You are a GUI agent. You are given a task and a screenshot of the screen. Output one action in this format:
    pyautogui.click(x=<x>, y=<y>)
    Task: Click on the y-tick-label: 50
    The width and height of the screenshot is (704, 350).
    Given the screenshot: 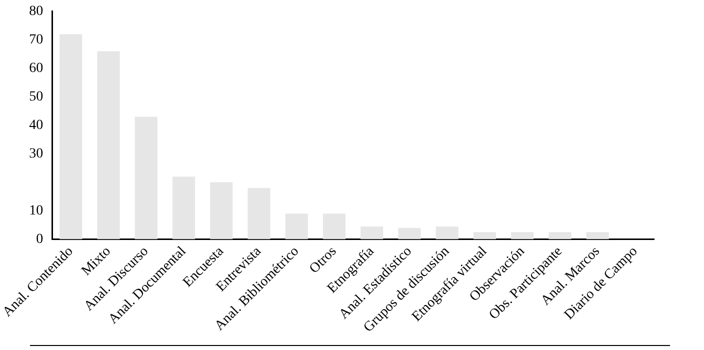 What is the action you would take?
    pyautogui.click(x=36, y=97)
    